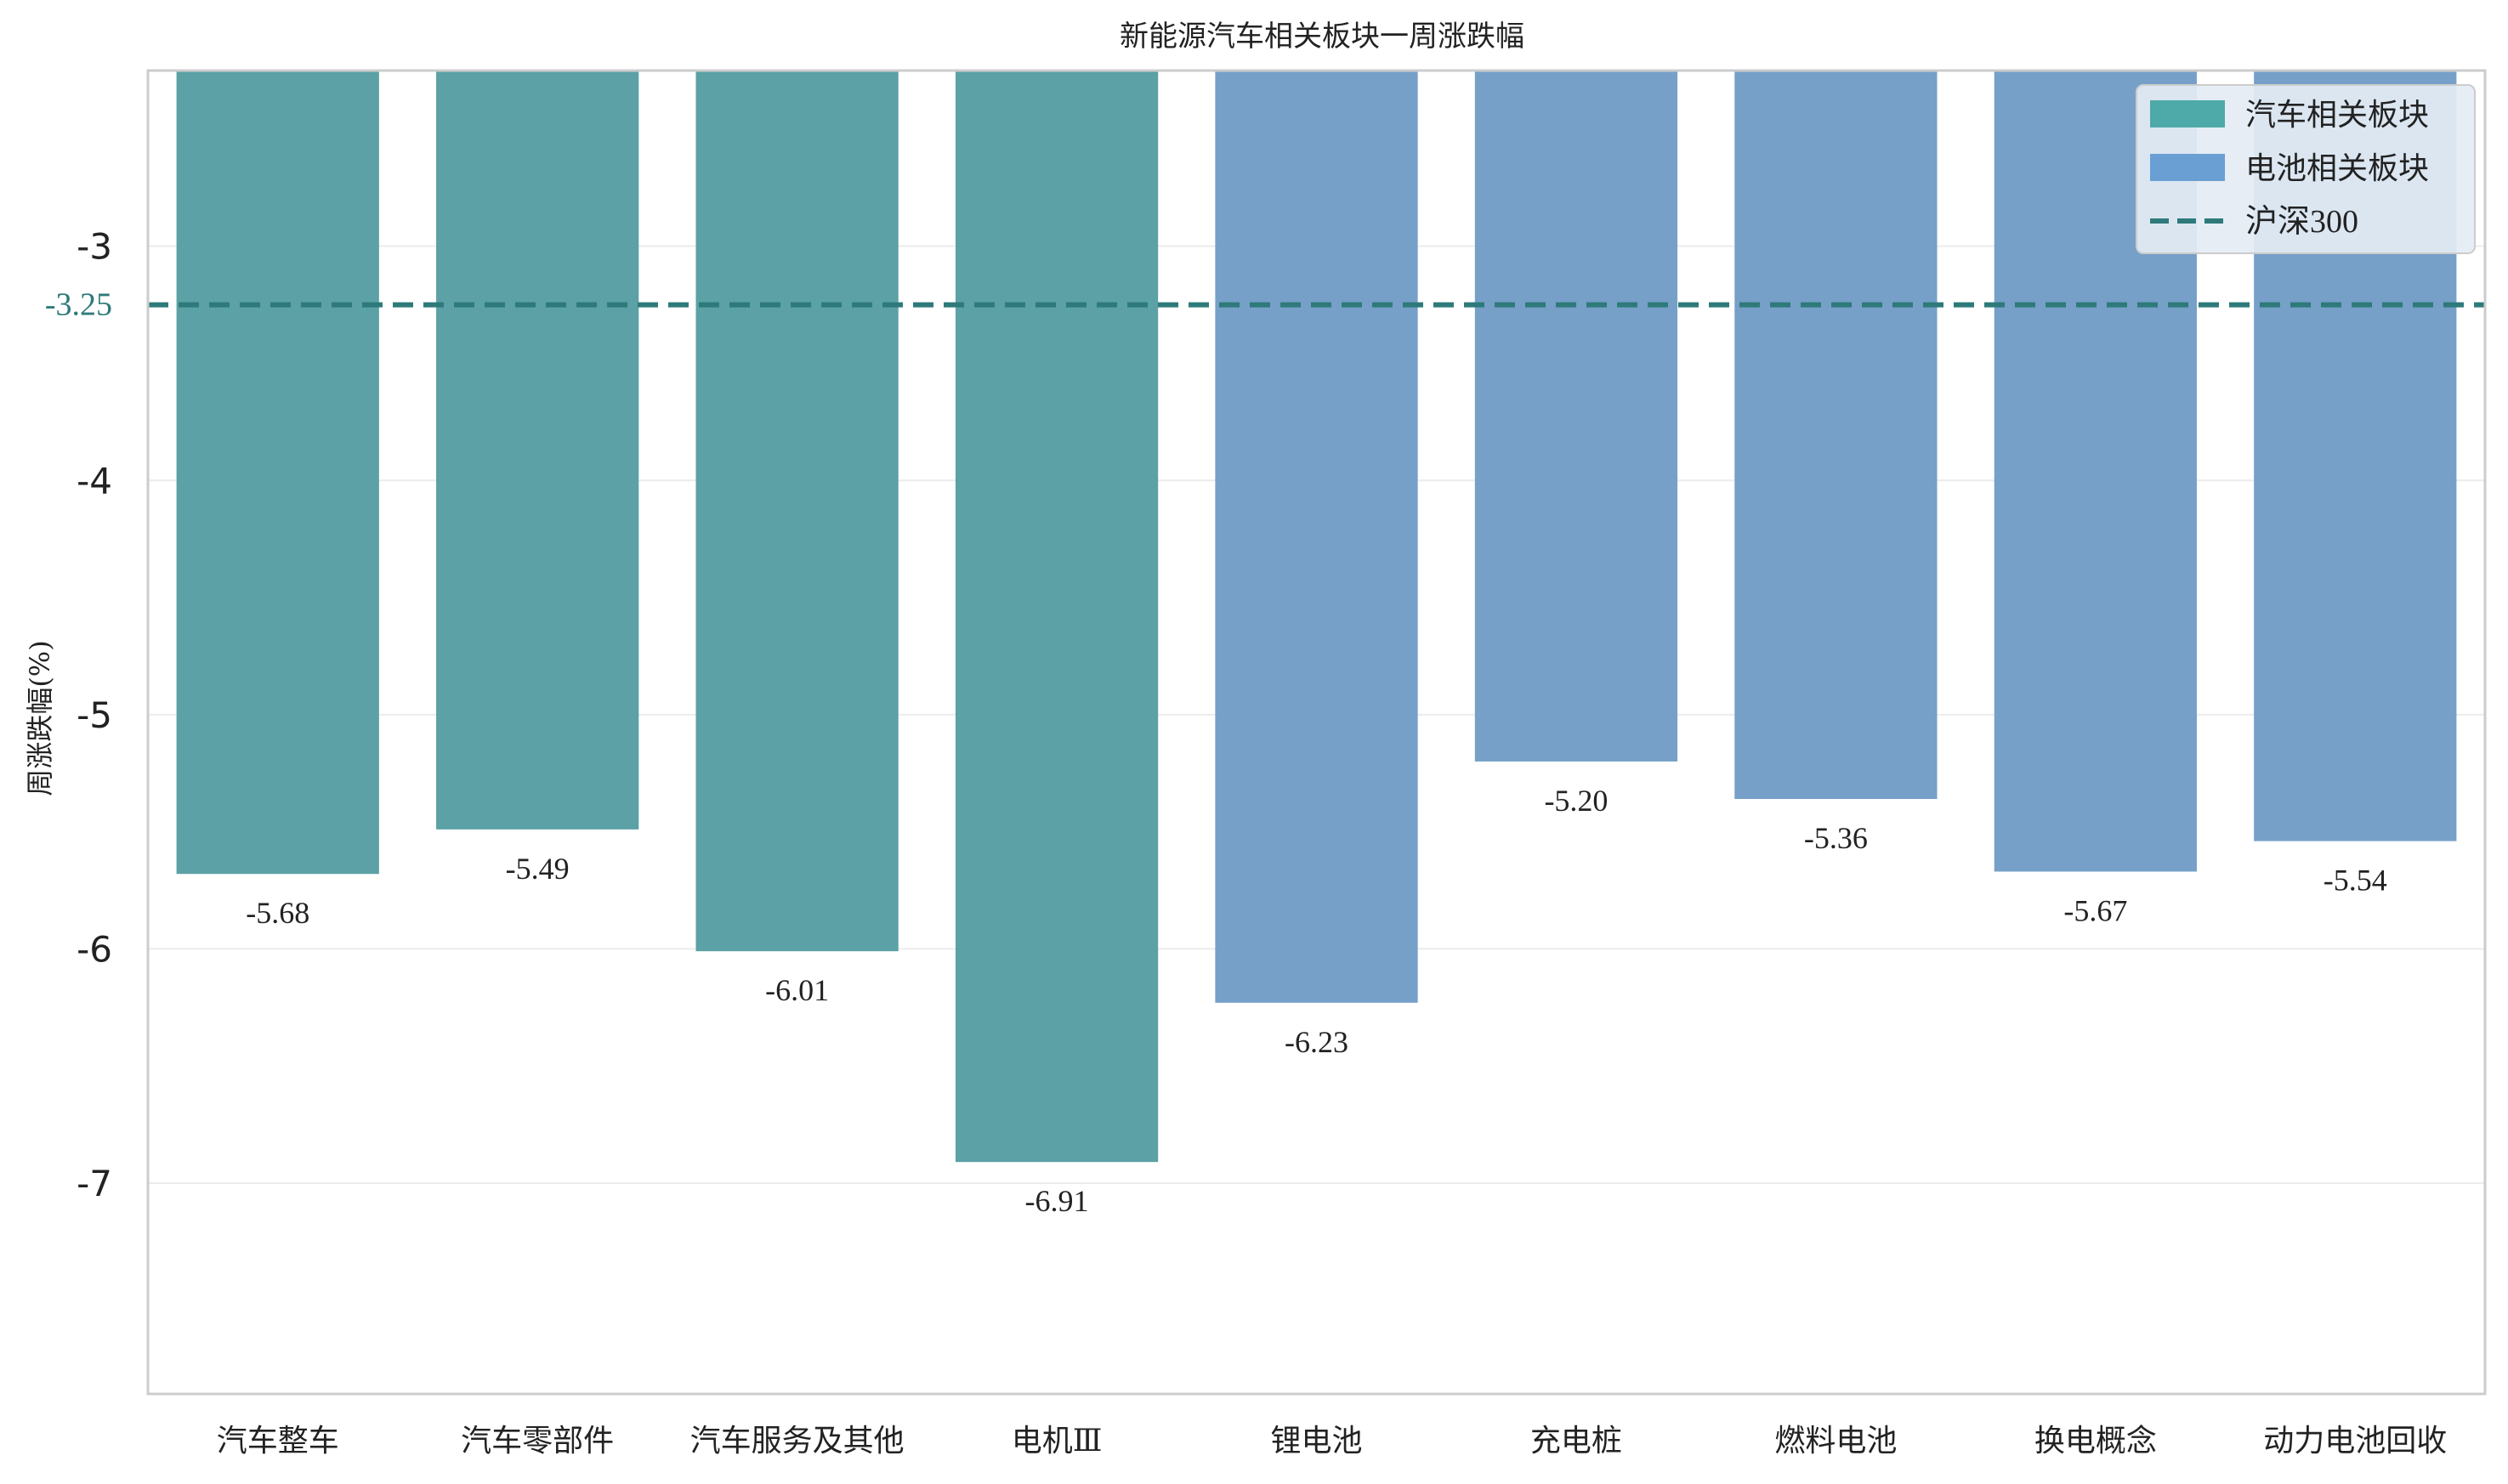 The image size is (2508, 1484). Describe the element at coordinates (2095, 1441) in the screenshot. I see `x-tick-label: 换电概念` at that location.